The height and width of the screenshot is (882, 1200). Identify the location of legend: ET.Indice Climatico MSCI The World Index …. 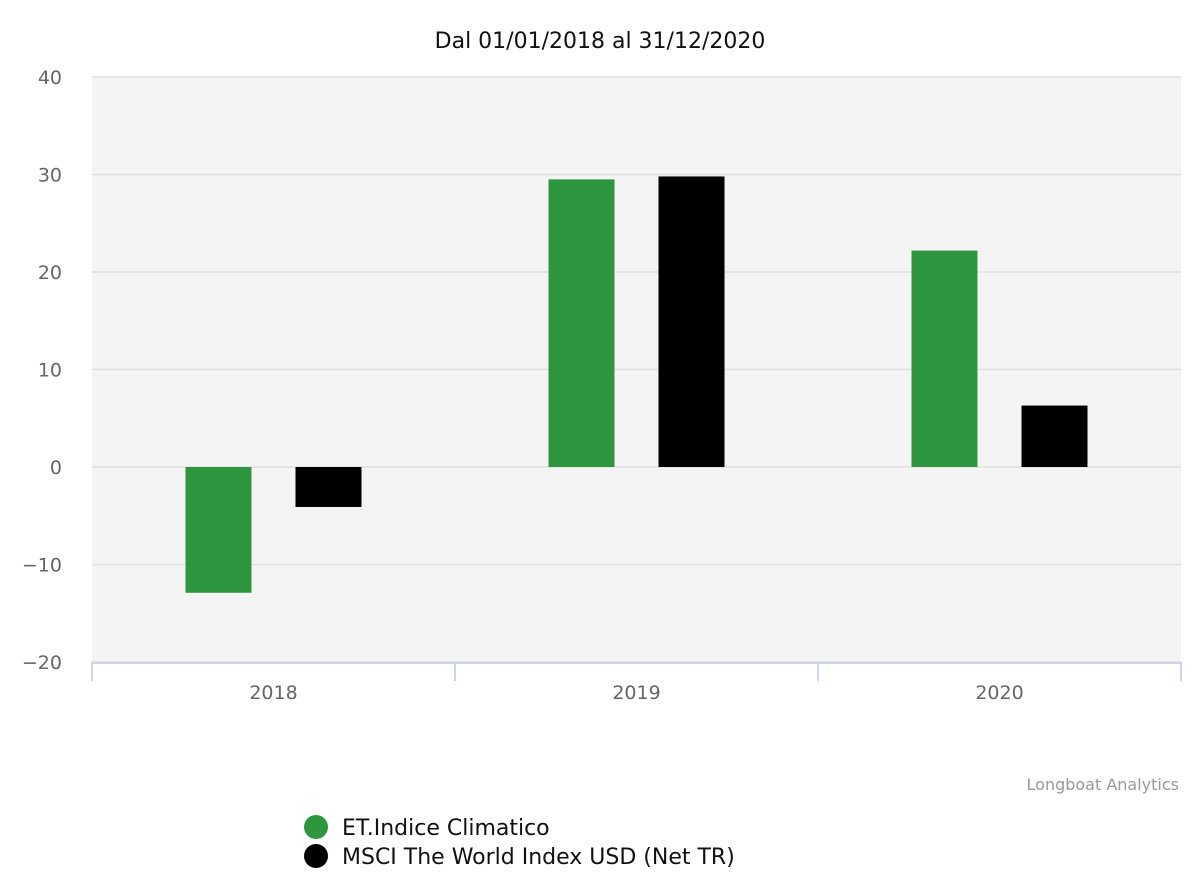
(519, 842).